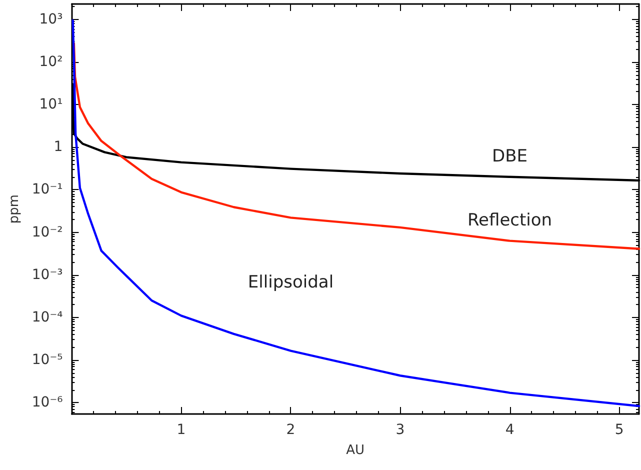  What do you see at coordinates (14, 209) in the screenshot?
I see `y-axis-title: ppm` at bounding box center [14, 209].